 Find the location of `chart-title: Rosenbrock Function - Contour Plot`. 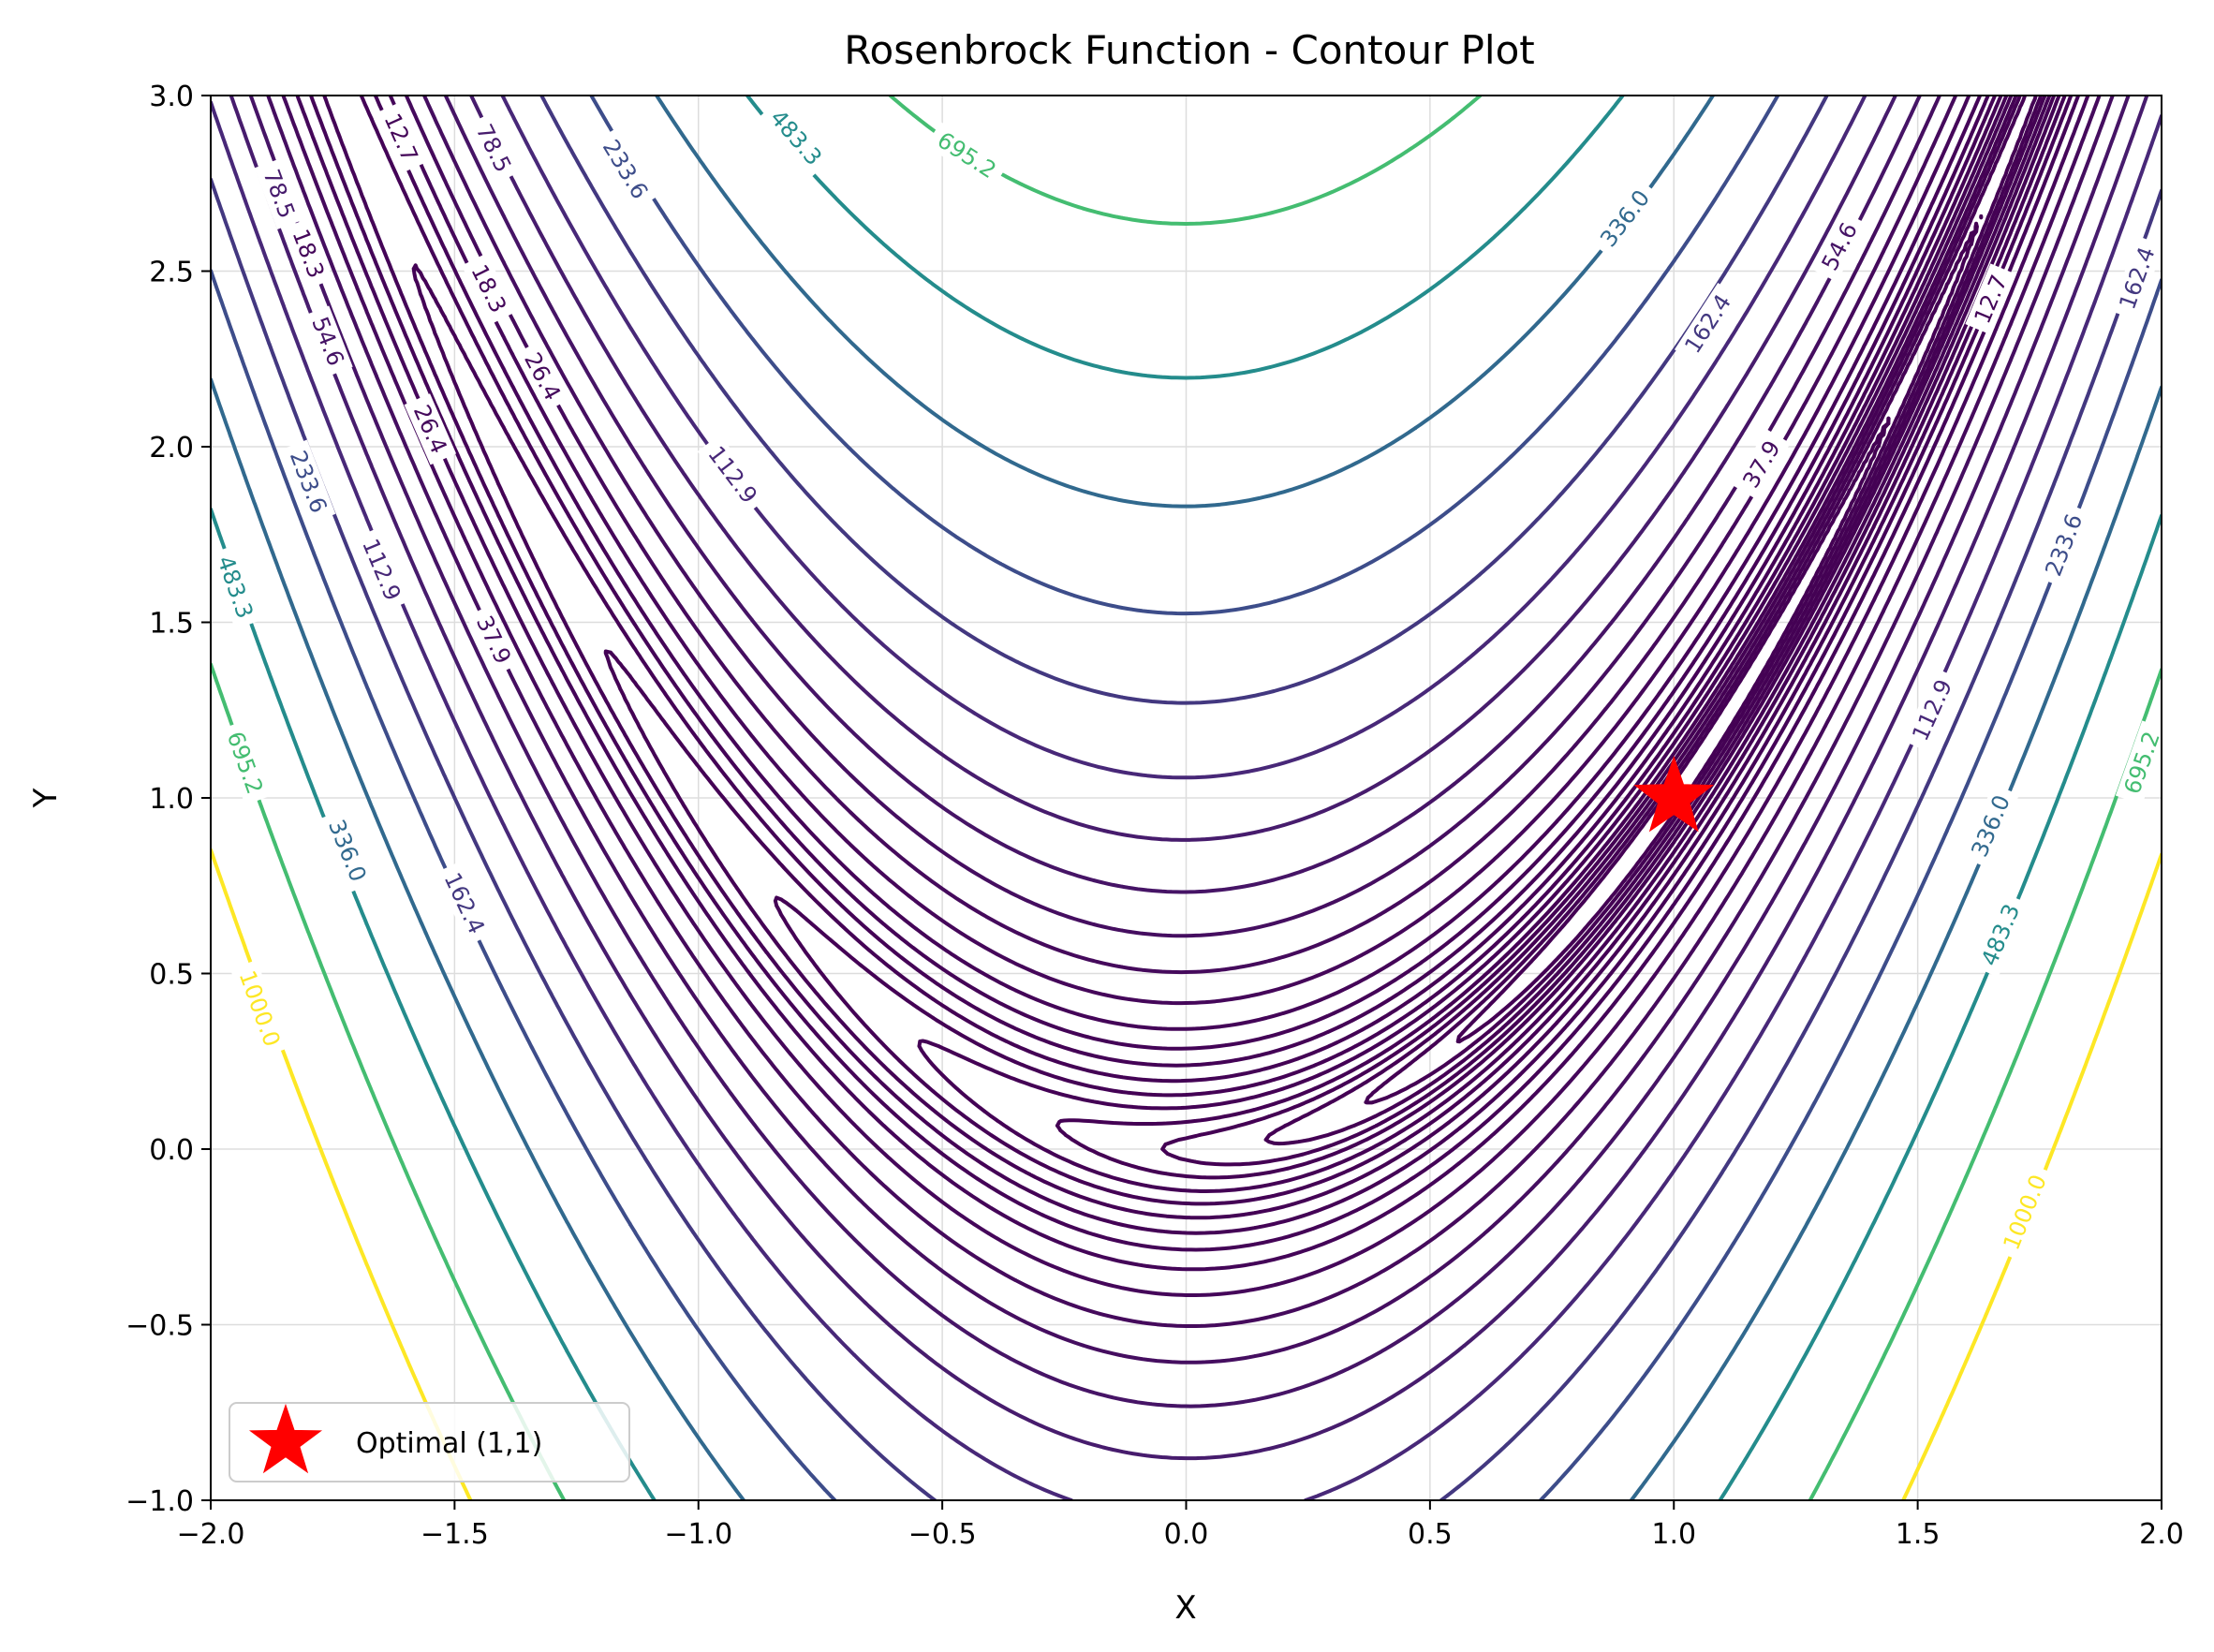

chart-title: Rosenbrock Function - Contour Plot is located at coordinates (1189, 50).